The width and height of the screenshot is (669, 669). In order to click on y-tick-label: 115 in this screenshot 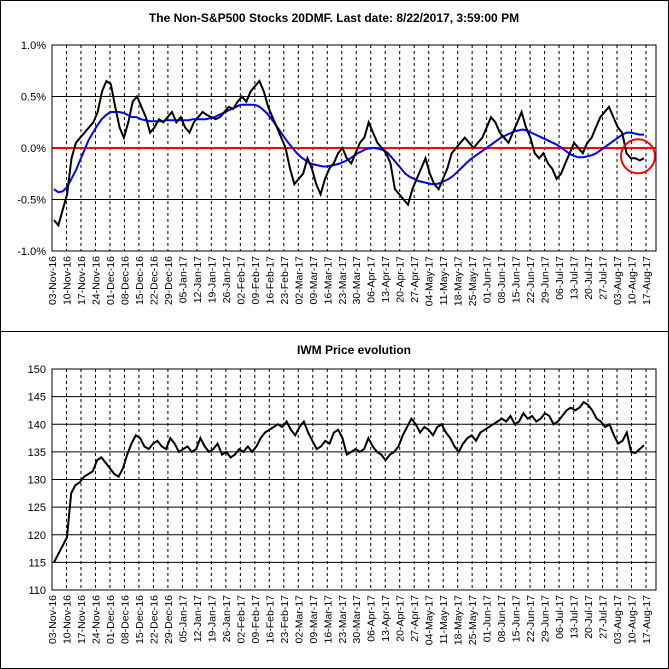, I will do `click(37, 563)`.